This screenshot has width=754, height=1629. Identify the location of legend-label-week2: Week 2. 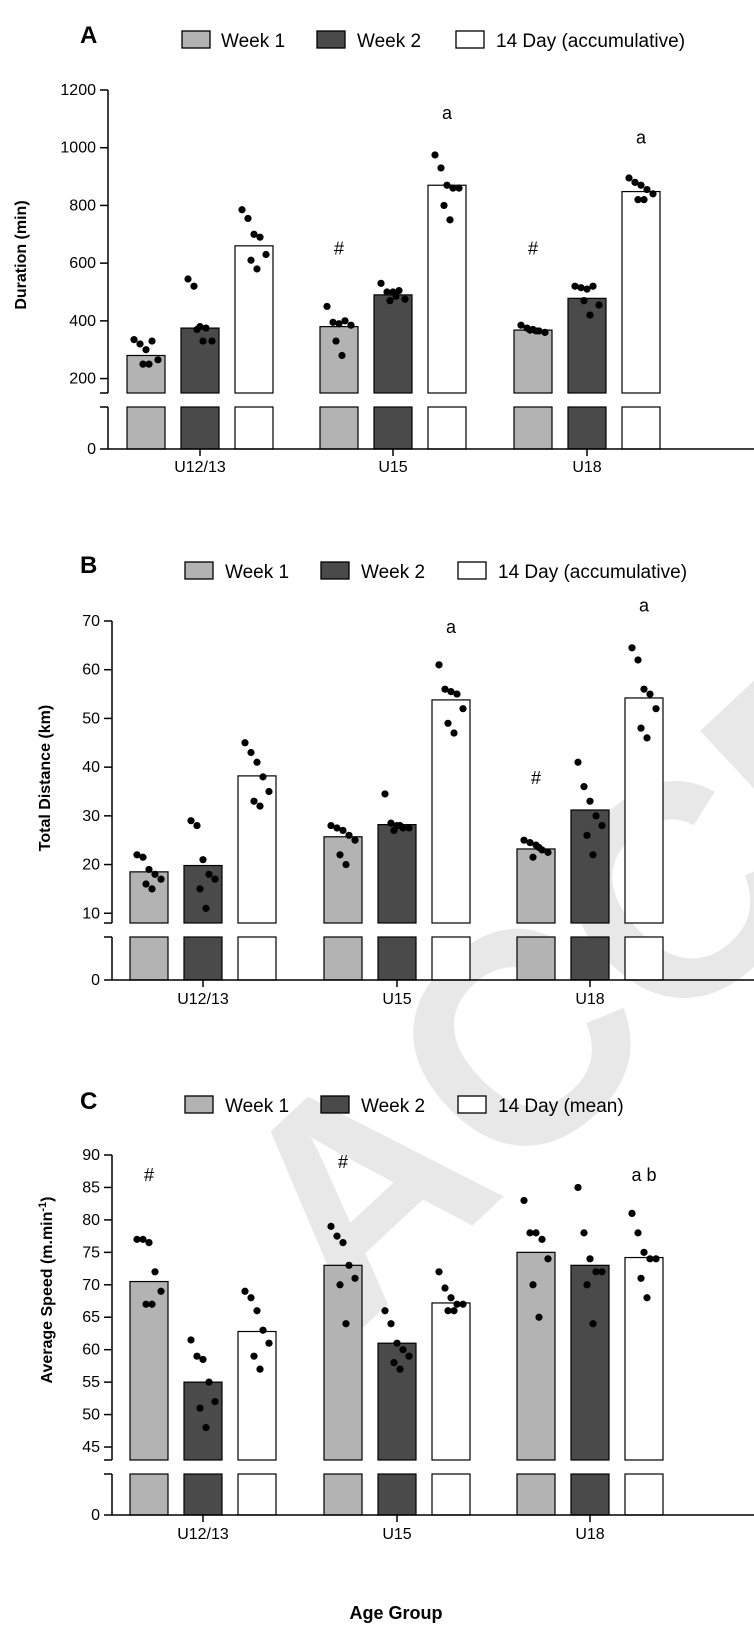
(393, 1106).